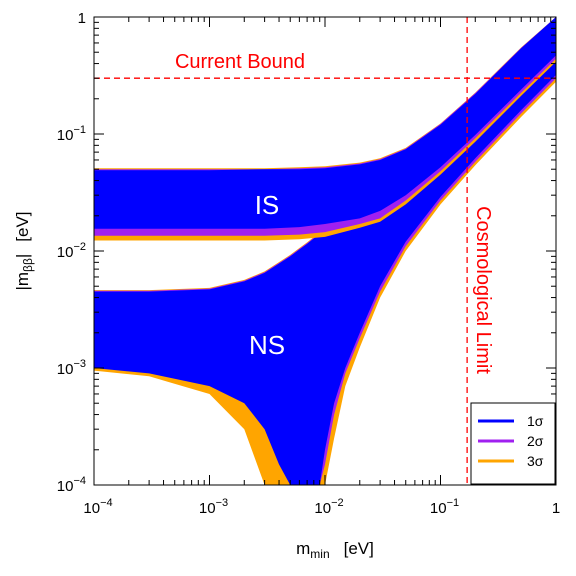 This screenshot has width=576, height=576. I want to click on x-tick-label: 1, so click(556, 508).